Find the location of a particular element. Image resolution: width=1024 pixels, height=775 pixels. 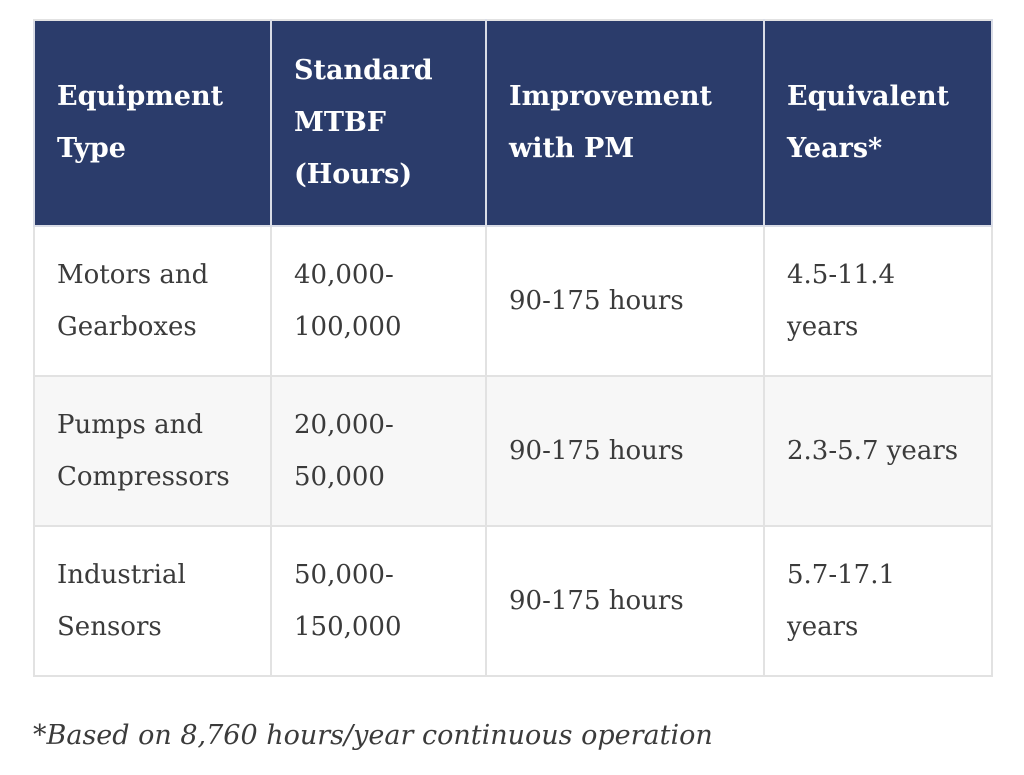

header-equivalent-years: Equivalent Years* is located at coordinates (878, 123).